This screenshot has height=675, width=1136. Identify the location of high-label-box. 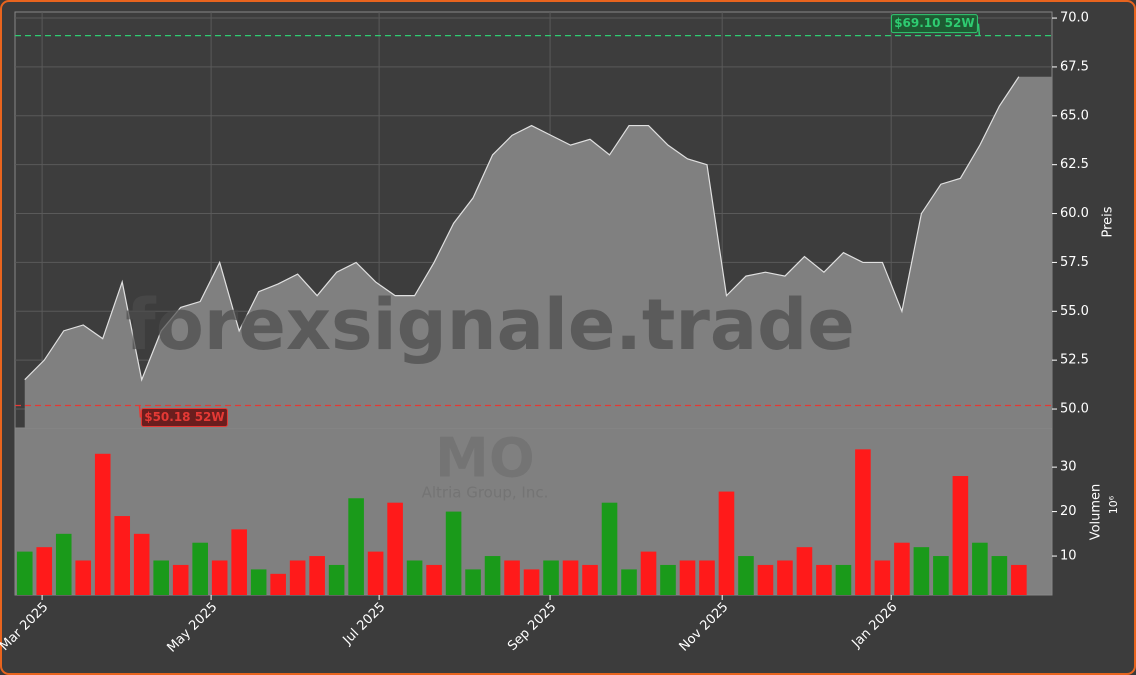
(934, 24).